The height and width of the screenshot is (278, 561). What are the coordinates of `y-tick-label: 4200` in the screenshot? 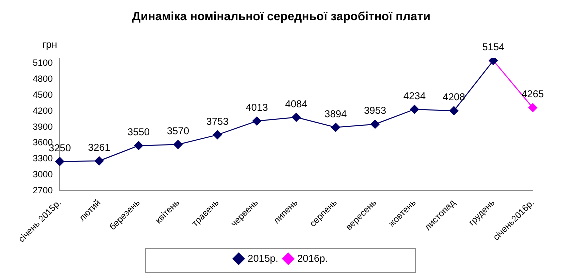 It's located at (43, 111).